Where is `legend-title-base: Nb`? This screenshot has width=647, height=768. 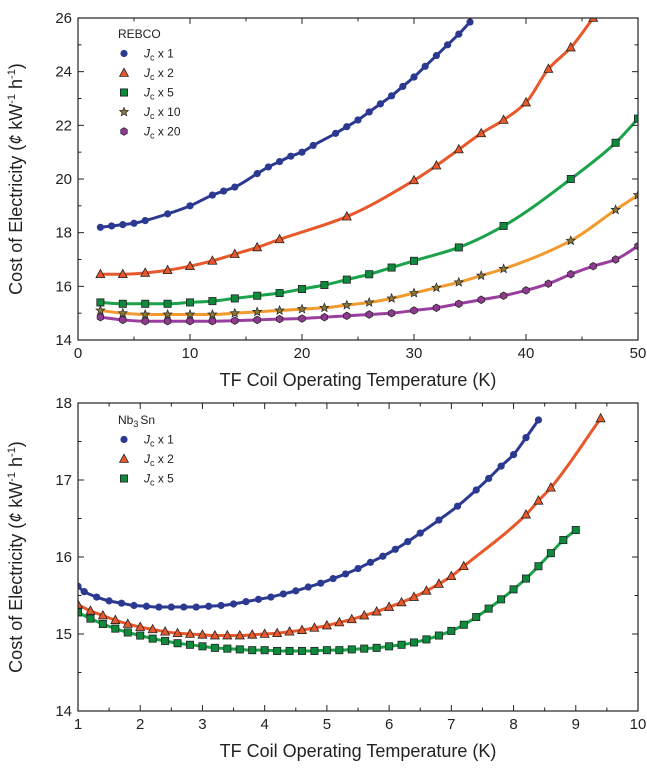
legend-title-base: Nb is located at coordinates (126, 420).